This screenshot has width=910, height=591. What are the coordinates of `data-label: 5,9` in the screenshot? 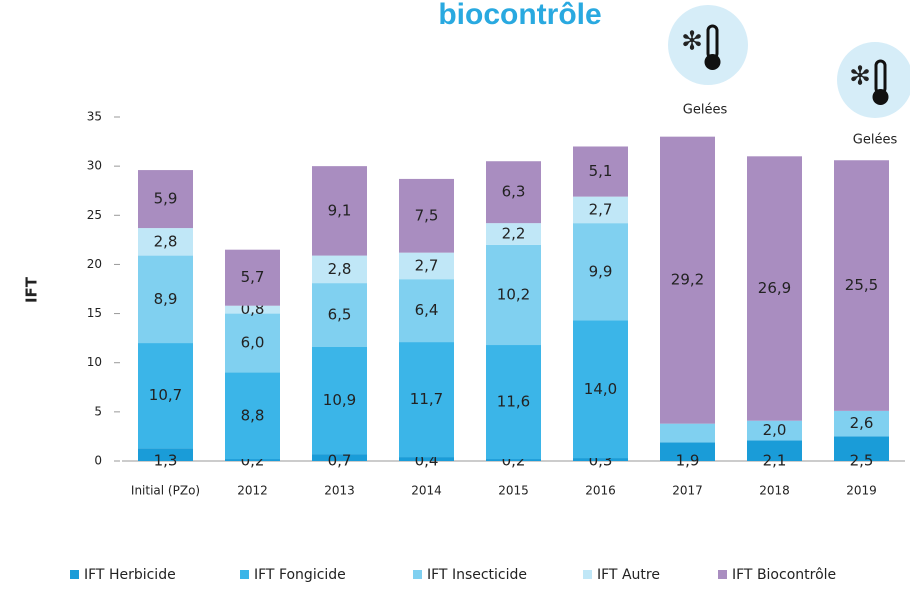 It's located at (166, 199).